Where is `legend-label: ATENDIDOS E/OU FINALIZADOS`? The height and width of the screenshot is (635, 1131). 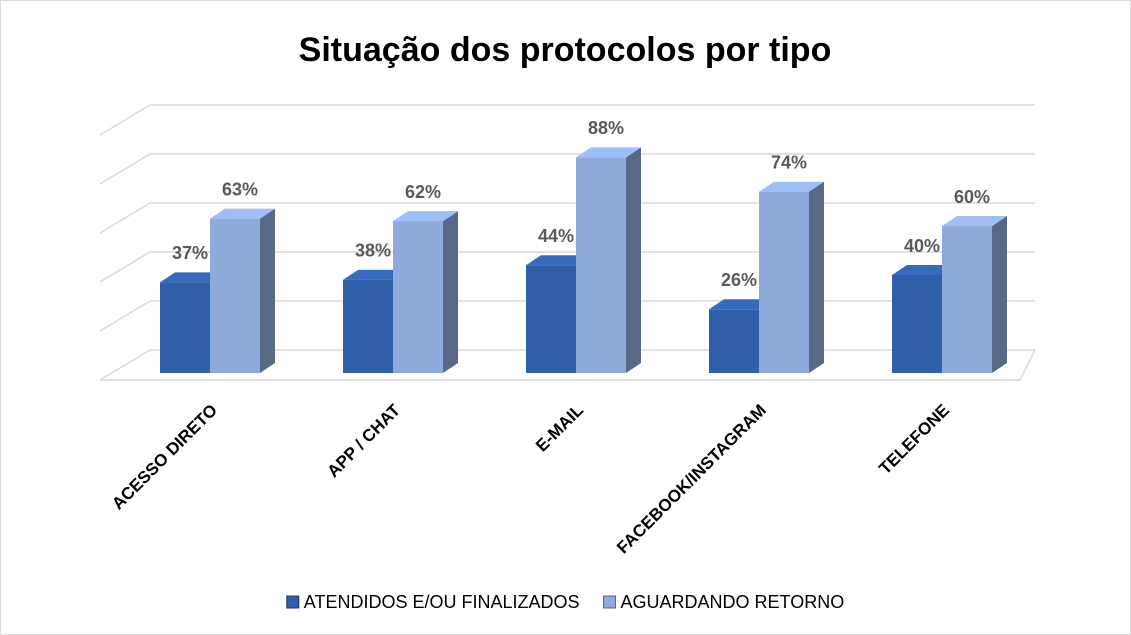 legend-label: ATENDIDOS E/OU FINALIZADOS is located at coordinates (442, 602).